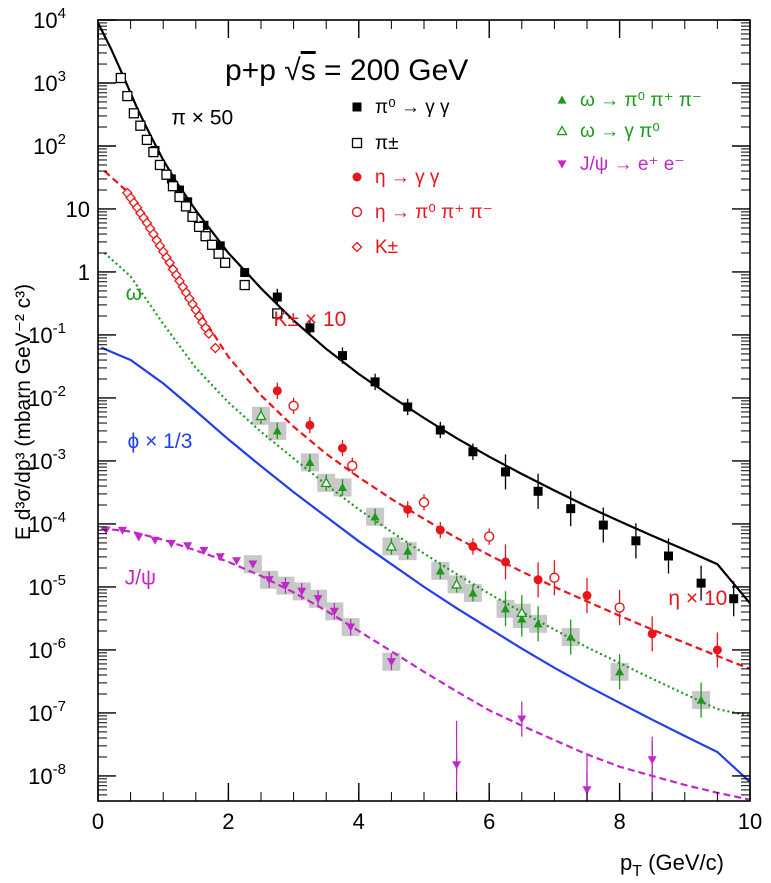  What do you see at coordinates (697, 598) in the screenshot?
I see `curve-annotation: η × 10` at bounding box center [697, 598].